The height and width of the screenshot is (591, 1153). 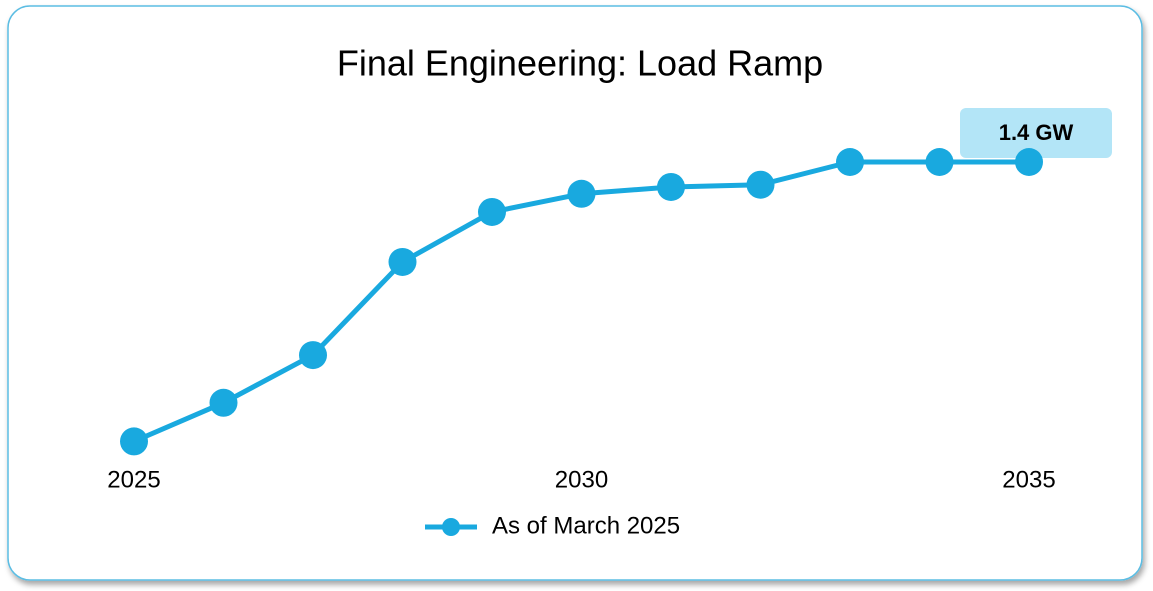 What do you see at coordinates (586, 525) in the screenshot?
I see `legend-label: As of March 2025` at bounding box center [586, 525].